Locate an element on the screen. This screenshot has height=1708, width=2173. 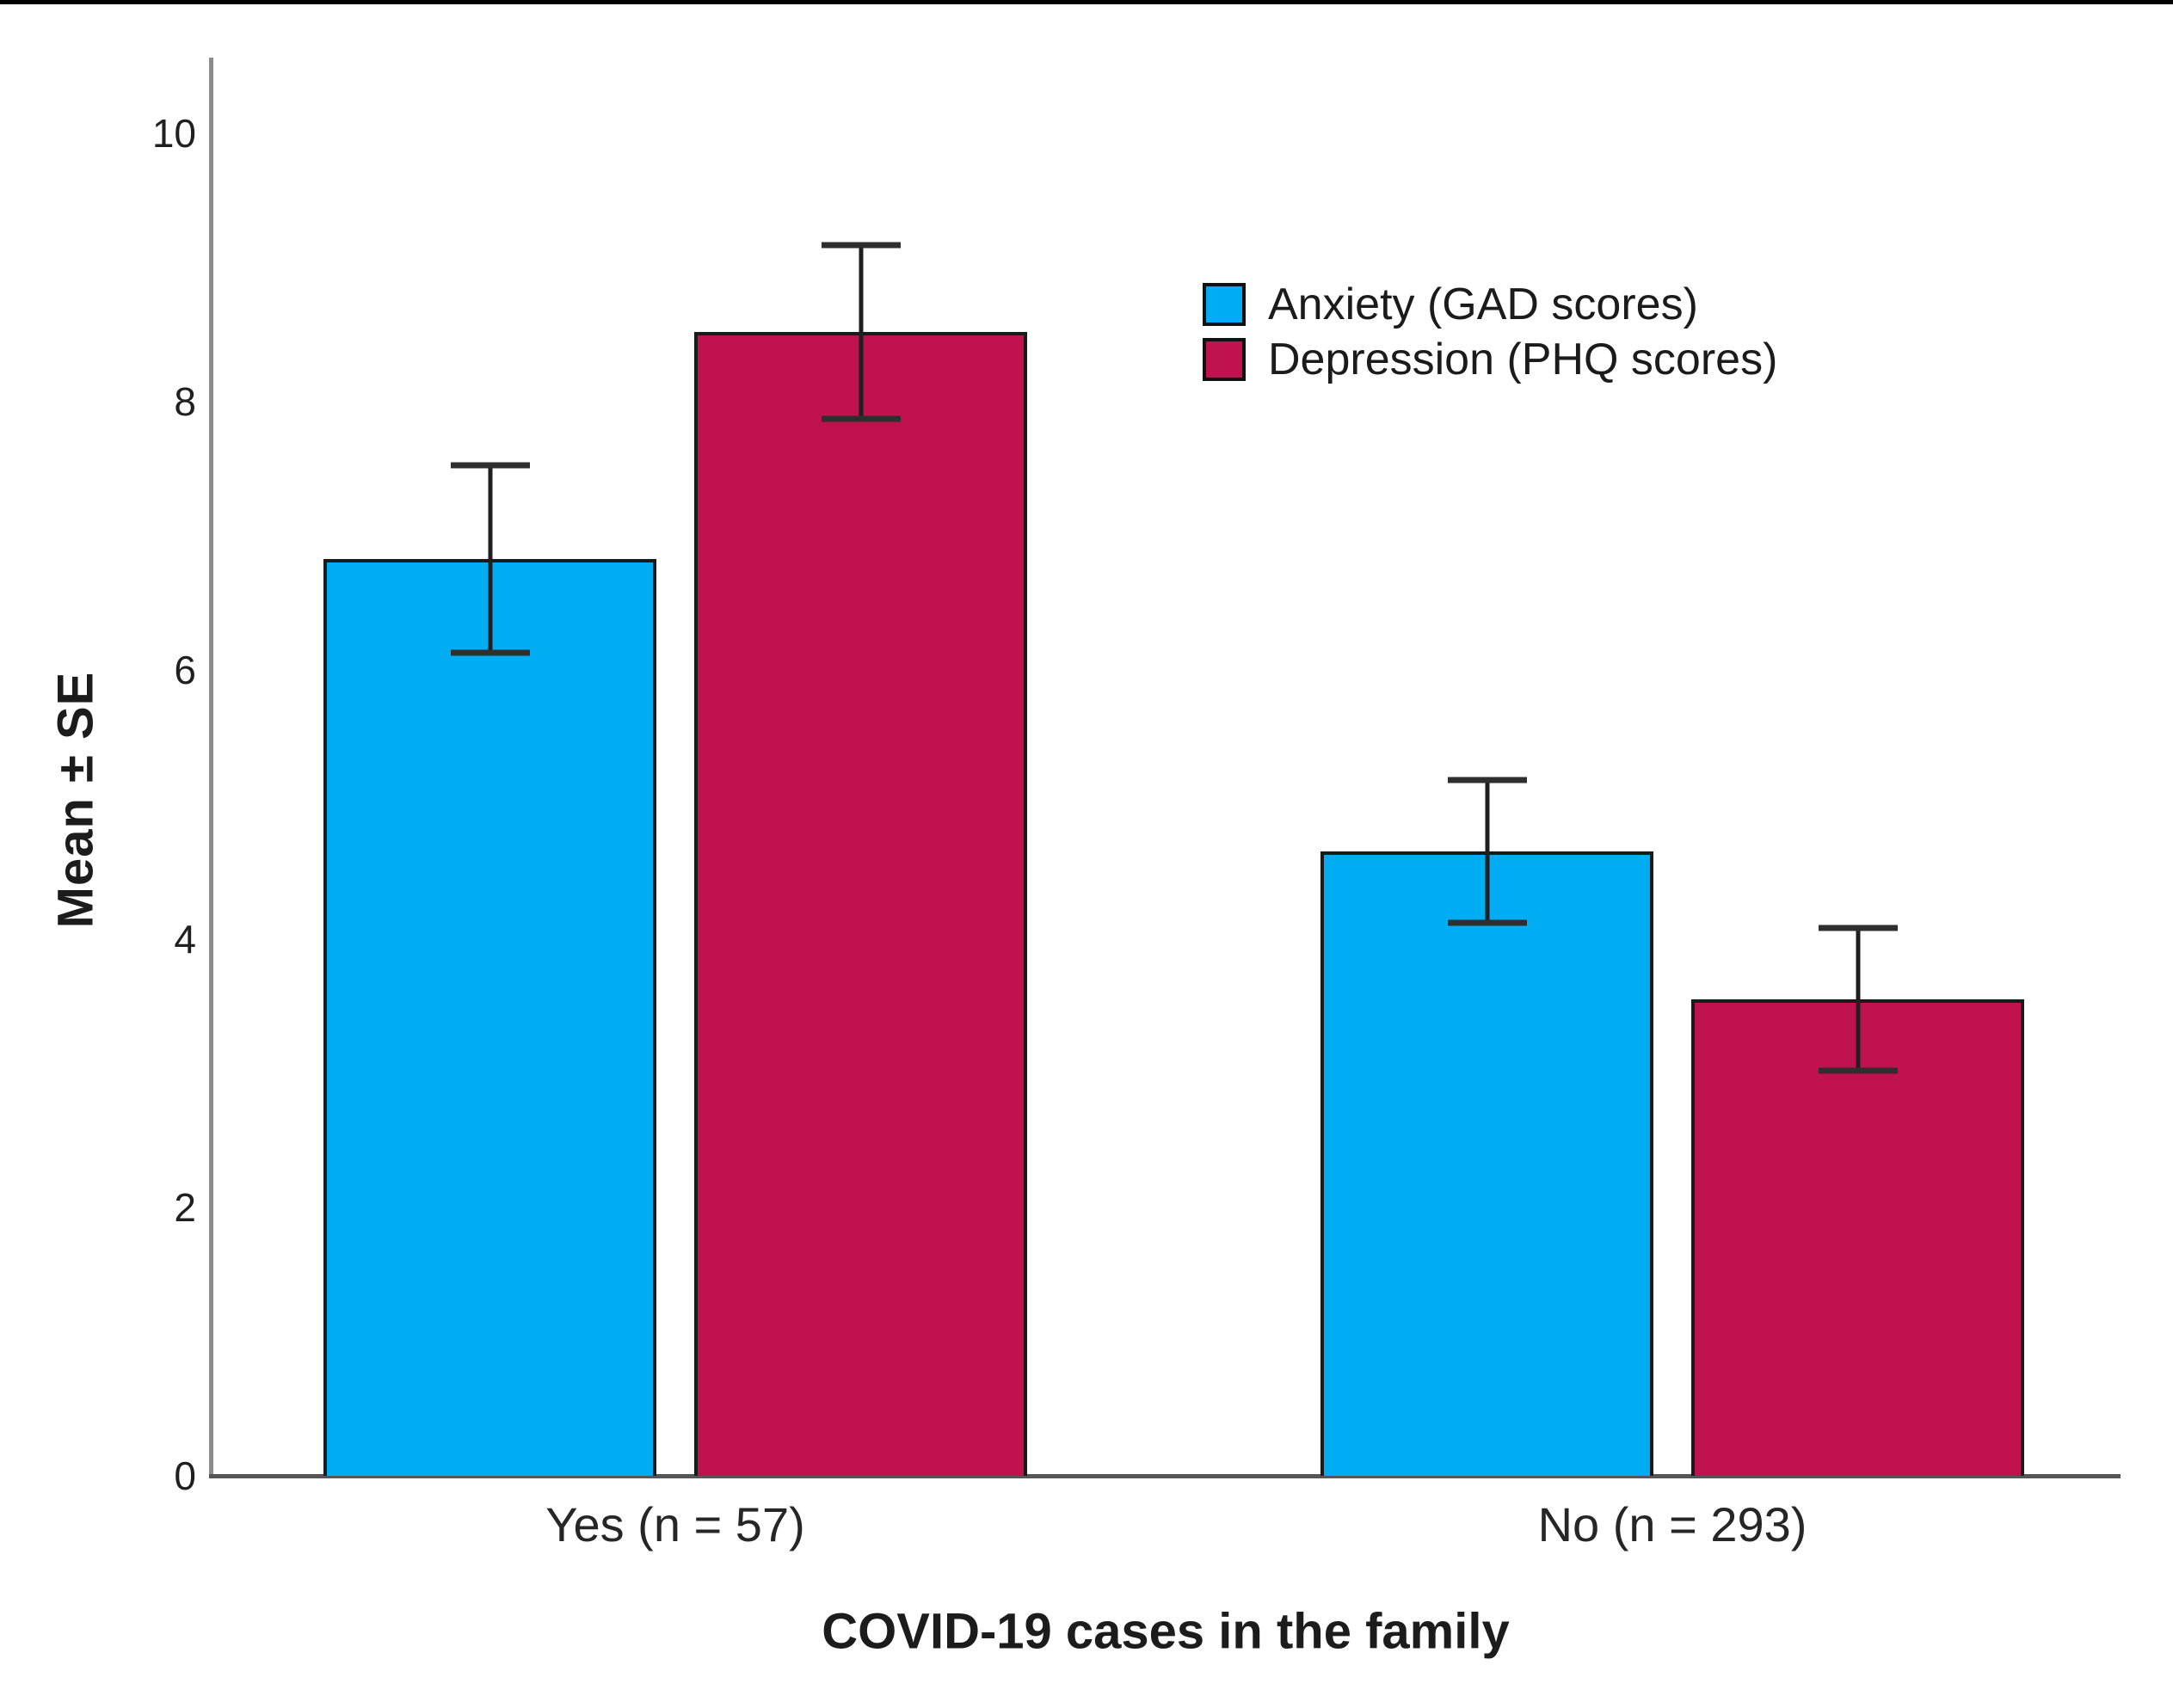
x-category-label-no: No (n = 293) is located at coordinates (1672, 1524).